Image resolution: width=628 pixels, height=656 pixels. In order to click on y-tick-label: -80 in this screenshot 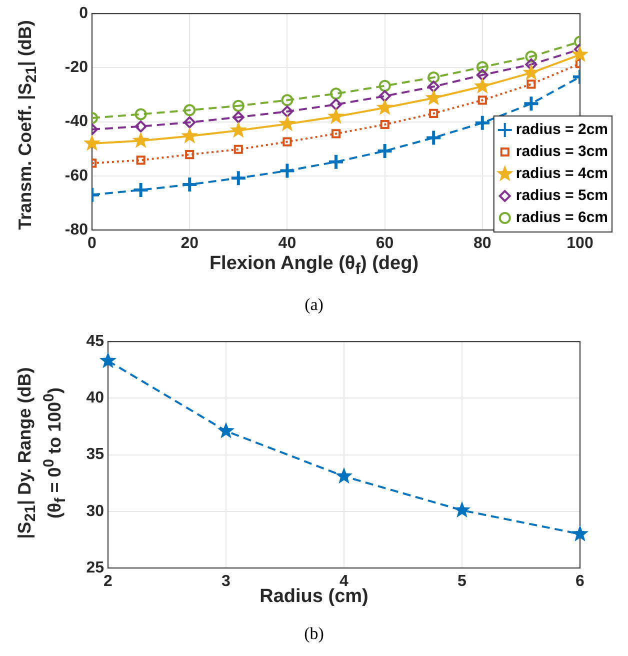, I will do `click(76, 229)`.